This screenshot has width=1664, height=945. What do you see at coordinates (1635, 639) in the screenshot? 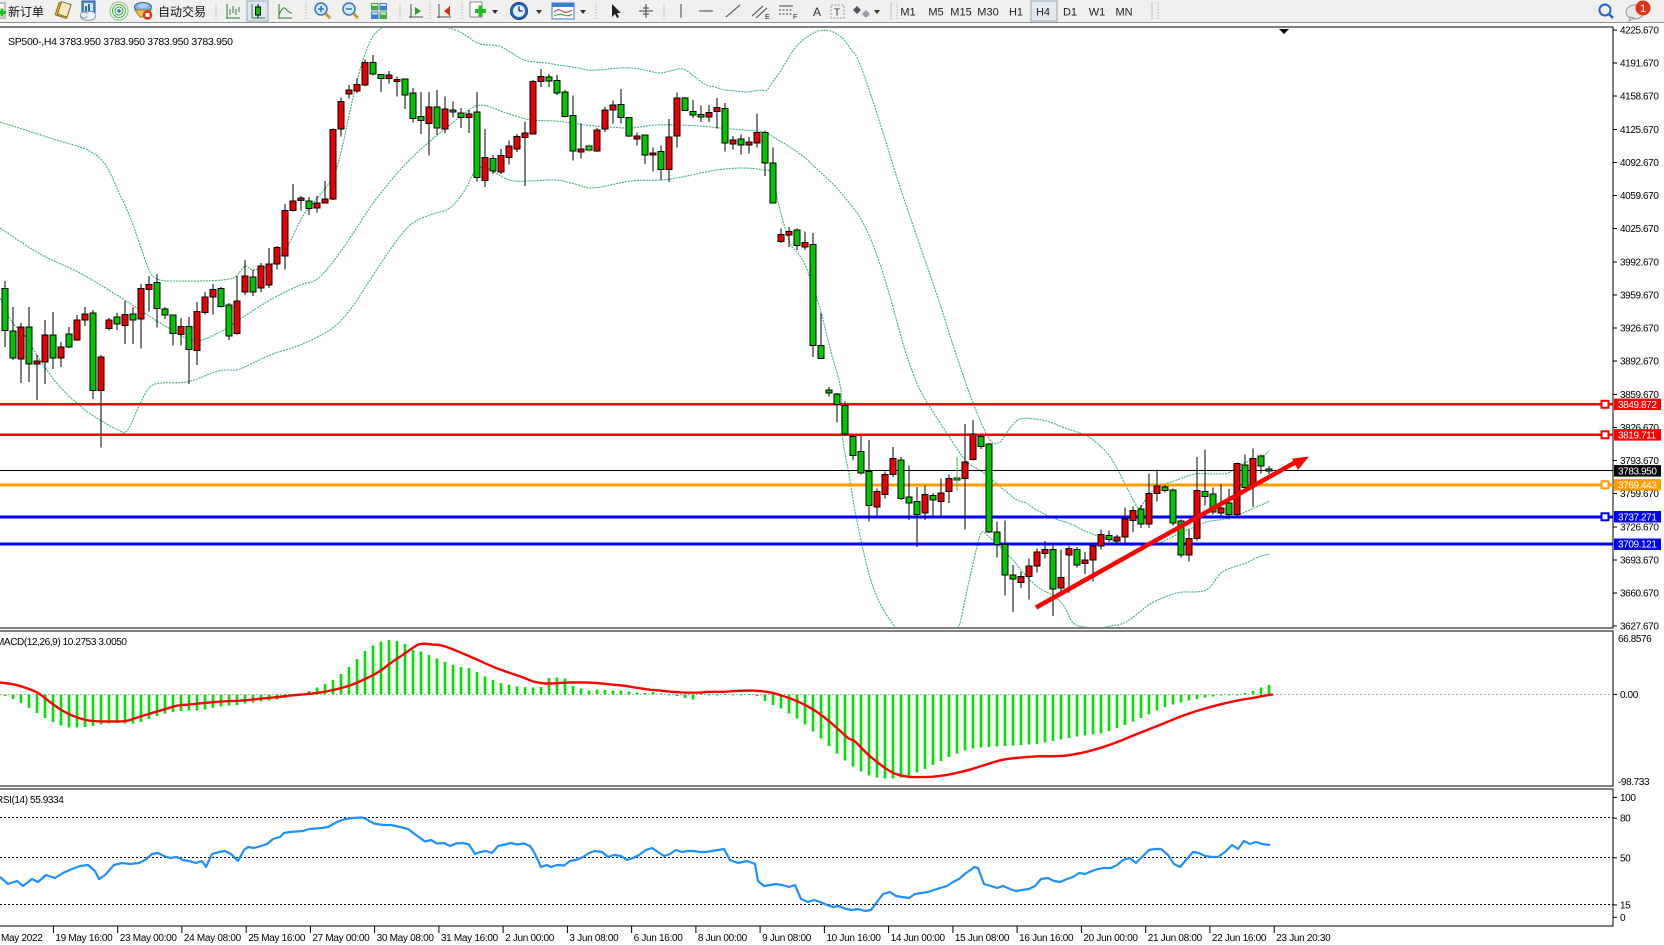
I see `svg-text: 66.8576` at bounding box center [1635, 639].